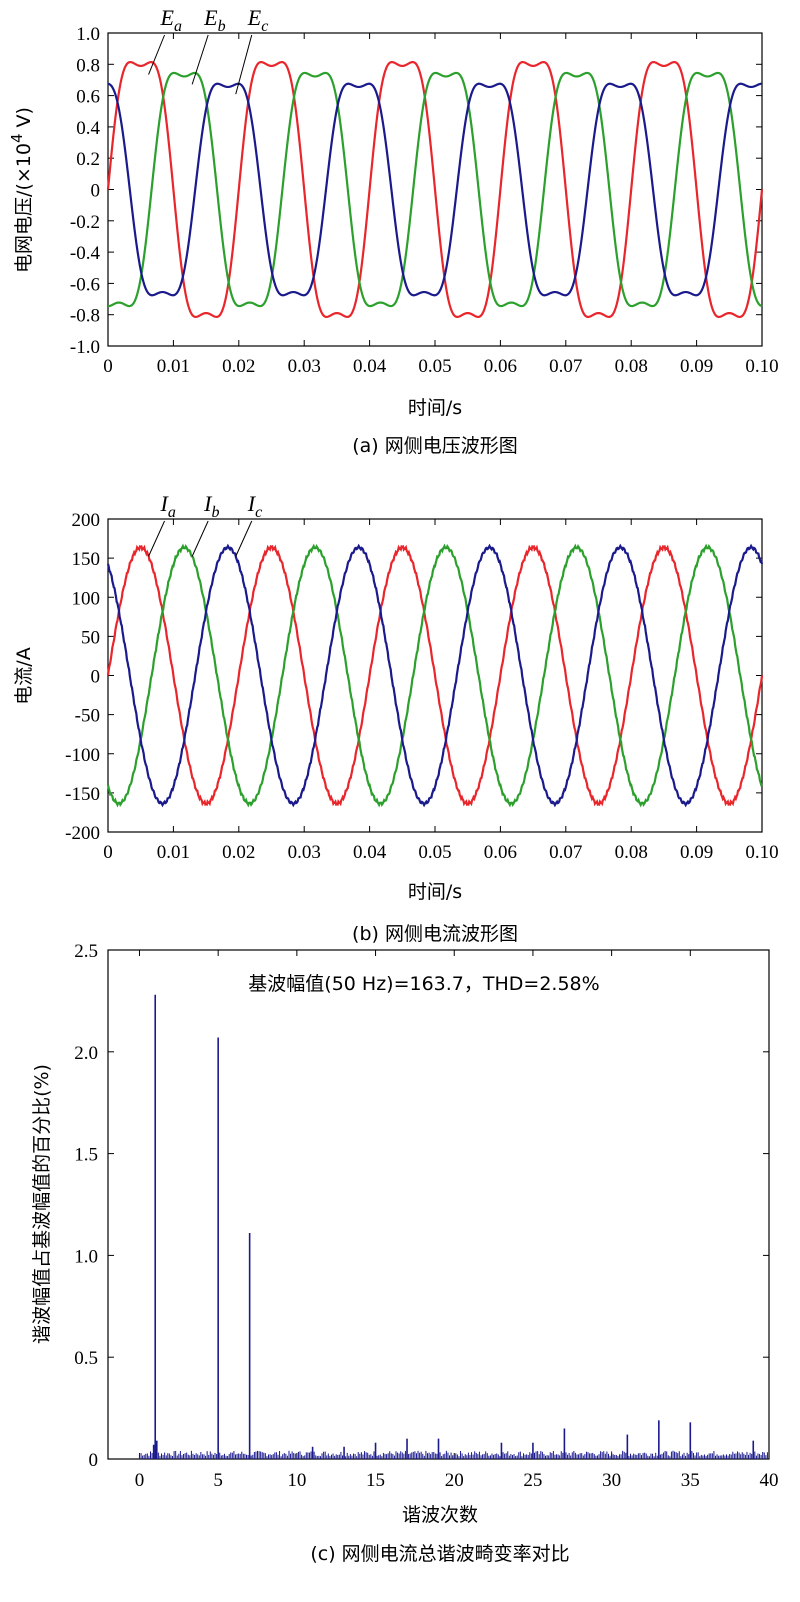 Image resolution: width=800 pixels, height=1602 pixels. What do you see at coordinates (171, 20) in the screenshot?
I see `series-label-Ea: Ea` at bounding box center [171, 20].